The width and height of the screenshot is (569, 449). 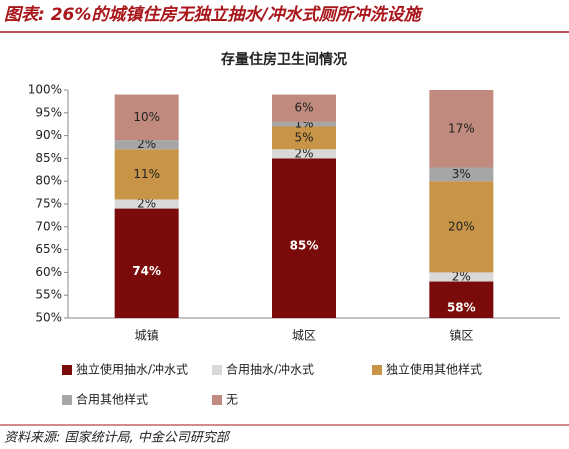 What do you see at coordinates (48, 318) in the screenshot?
I see `y-tick-label: 50%` at bounding box center [48, 318].